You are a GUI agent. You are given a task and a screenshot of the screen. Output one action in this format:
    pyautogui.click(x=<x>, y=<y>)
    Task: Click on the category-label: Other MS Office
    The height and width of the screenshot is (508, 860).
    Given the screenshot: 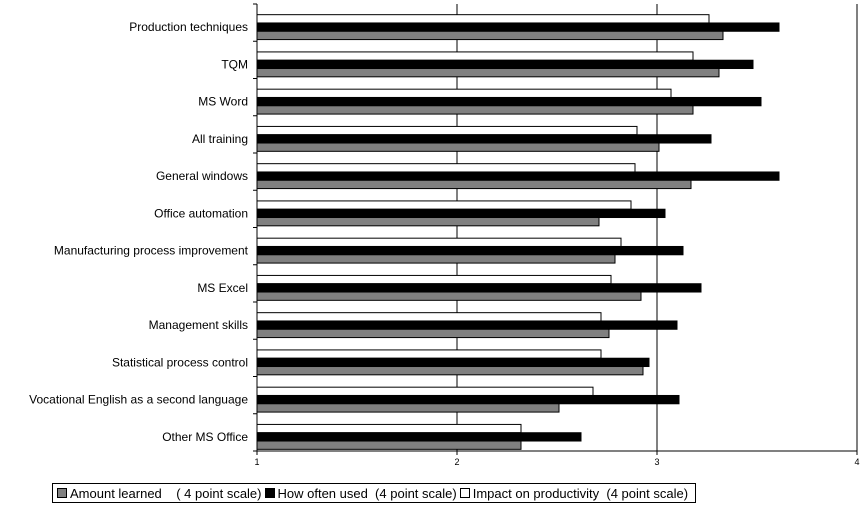 What is the action you would take?
    pyautogui.click(x=205, y=437)
    